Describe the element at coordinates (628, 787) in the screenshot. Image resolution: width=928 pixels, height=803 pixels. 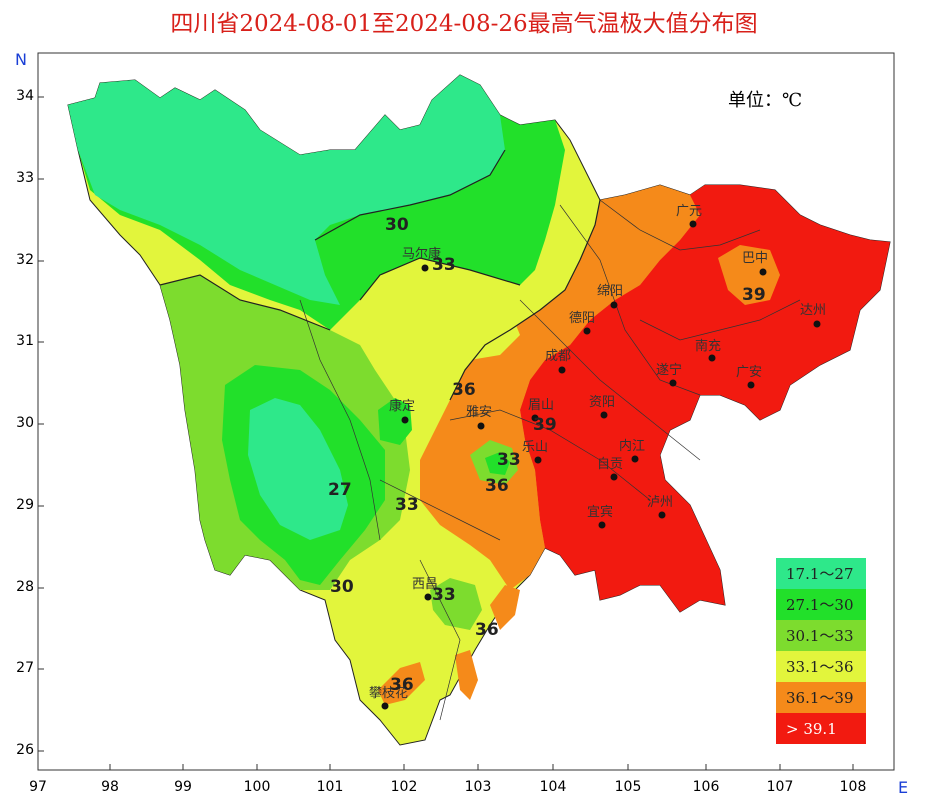
I see `x-tick-label: 105` at that location.